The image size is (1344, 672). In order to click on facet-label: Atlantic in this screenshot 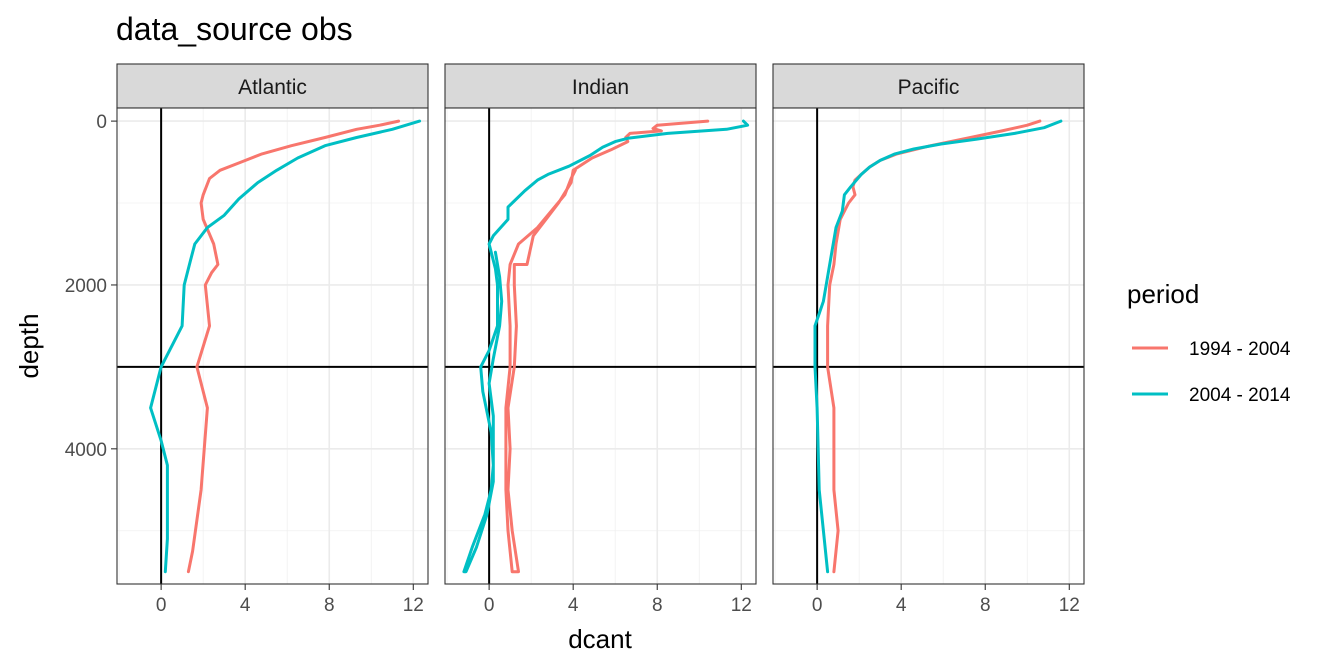, I will do `click(272, 87)`.